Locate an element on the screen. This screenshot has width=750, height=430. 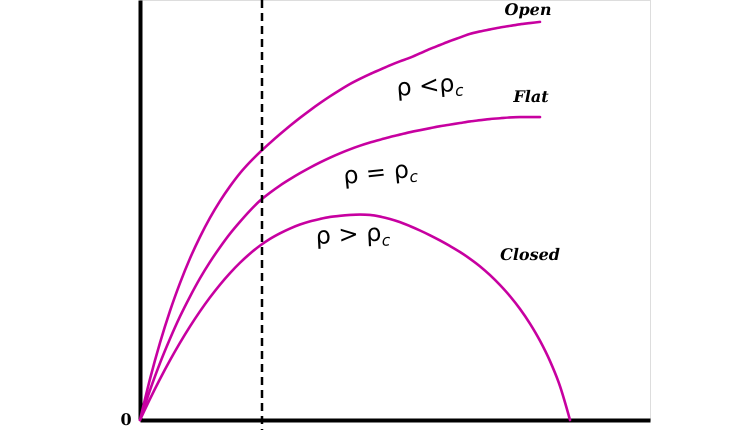
series-label: Closed is located at coordinates (530, 254).